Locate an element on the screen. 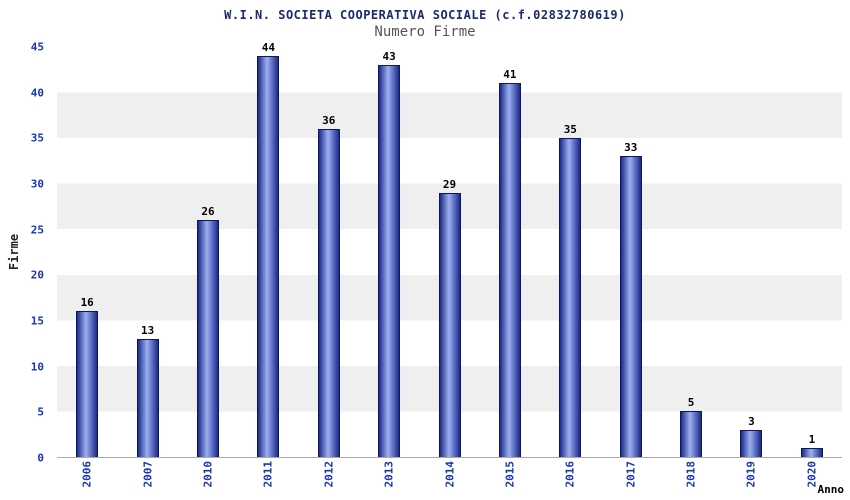 Image resolution: width=850 pixels, height=500 pixels. y-tick-label: 20 is located at coordinates (37, 275).